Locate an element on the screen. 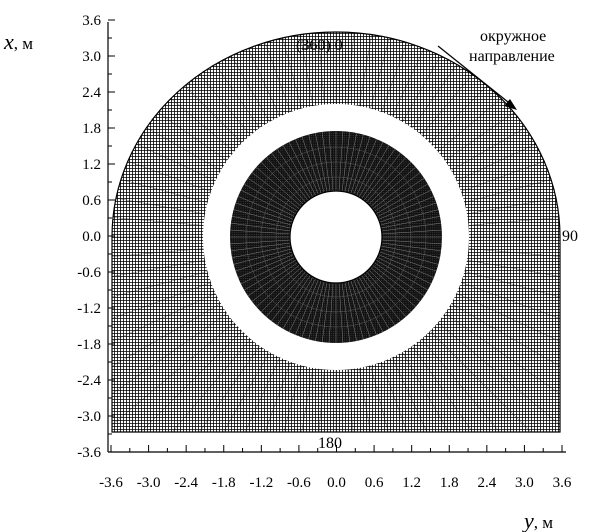  y-axis-tick-label: 0.6 is located at coordinates (374, 483).